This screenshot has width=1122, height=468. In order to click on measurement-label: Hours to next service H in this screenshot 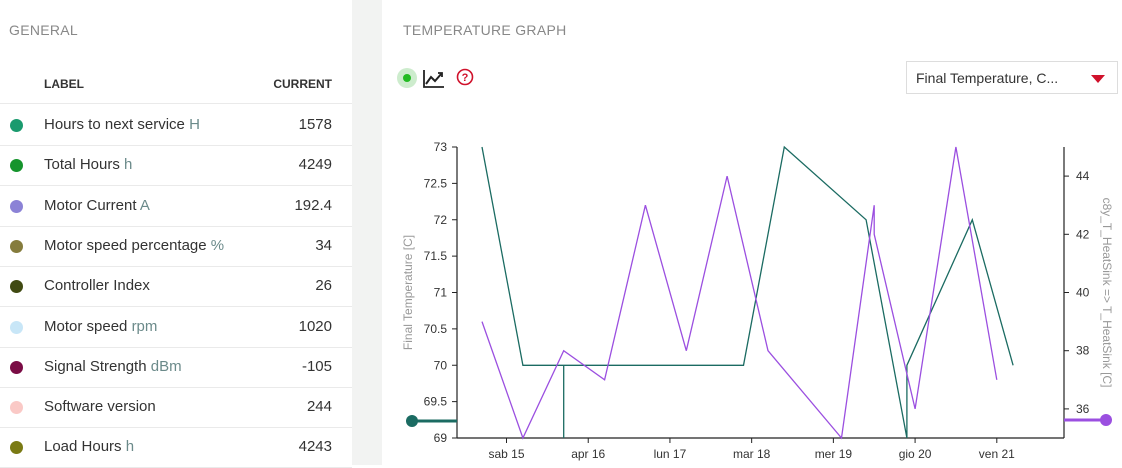, I will do `click(122, 124)`.